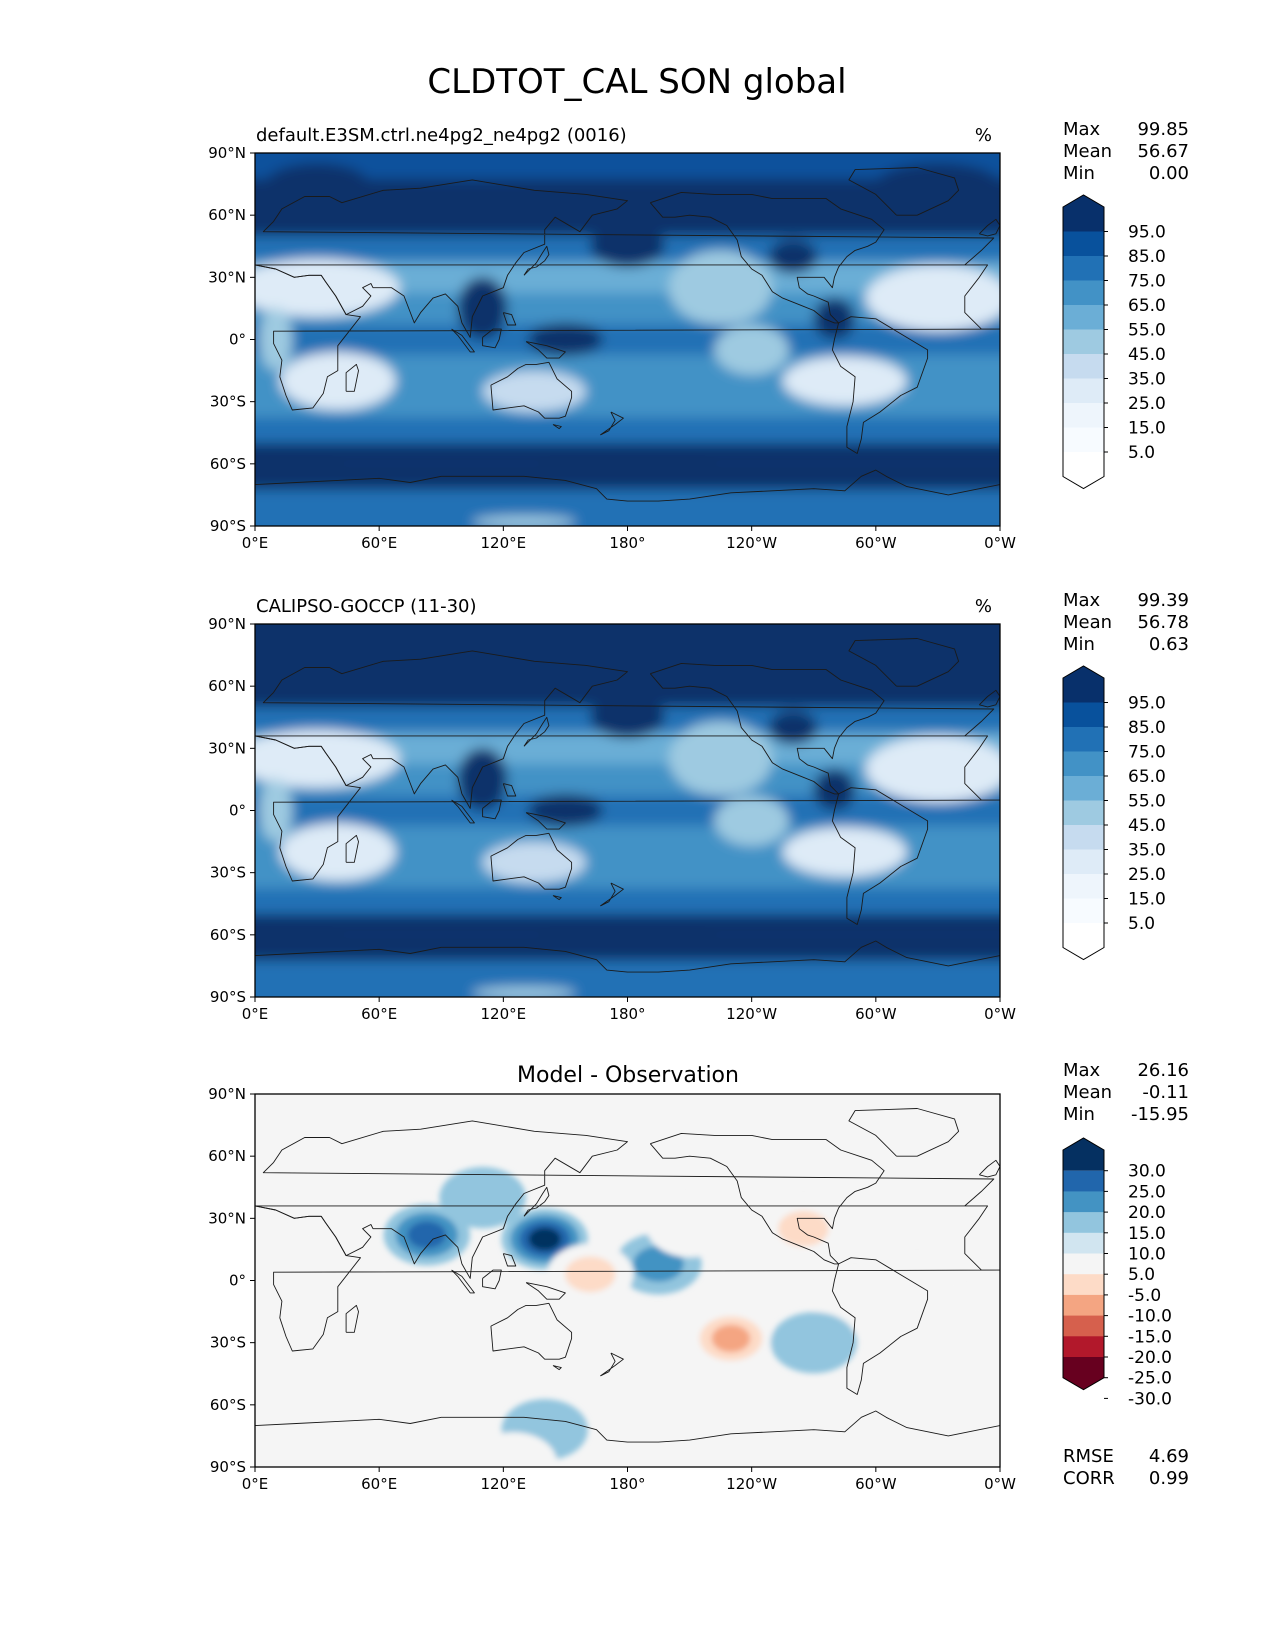 Image resolution: width=1275 pixels, height=1650 pixels. Describe the element at coordinates (1147, 1255) in the screenshot. I see `colorbar-label: 10.0` at that location.